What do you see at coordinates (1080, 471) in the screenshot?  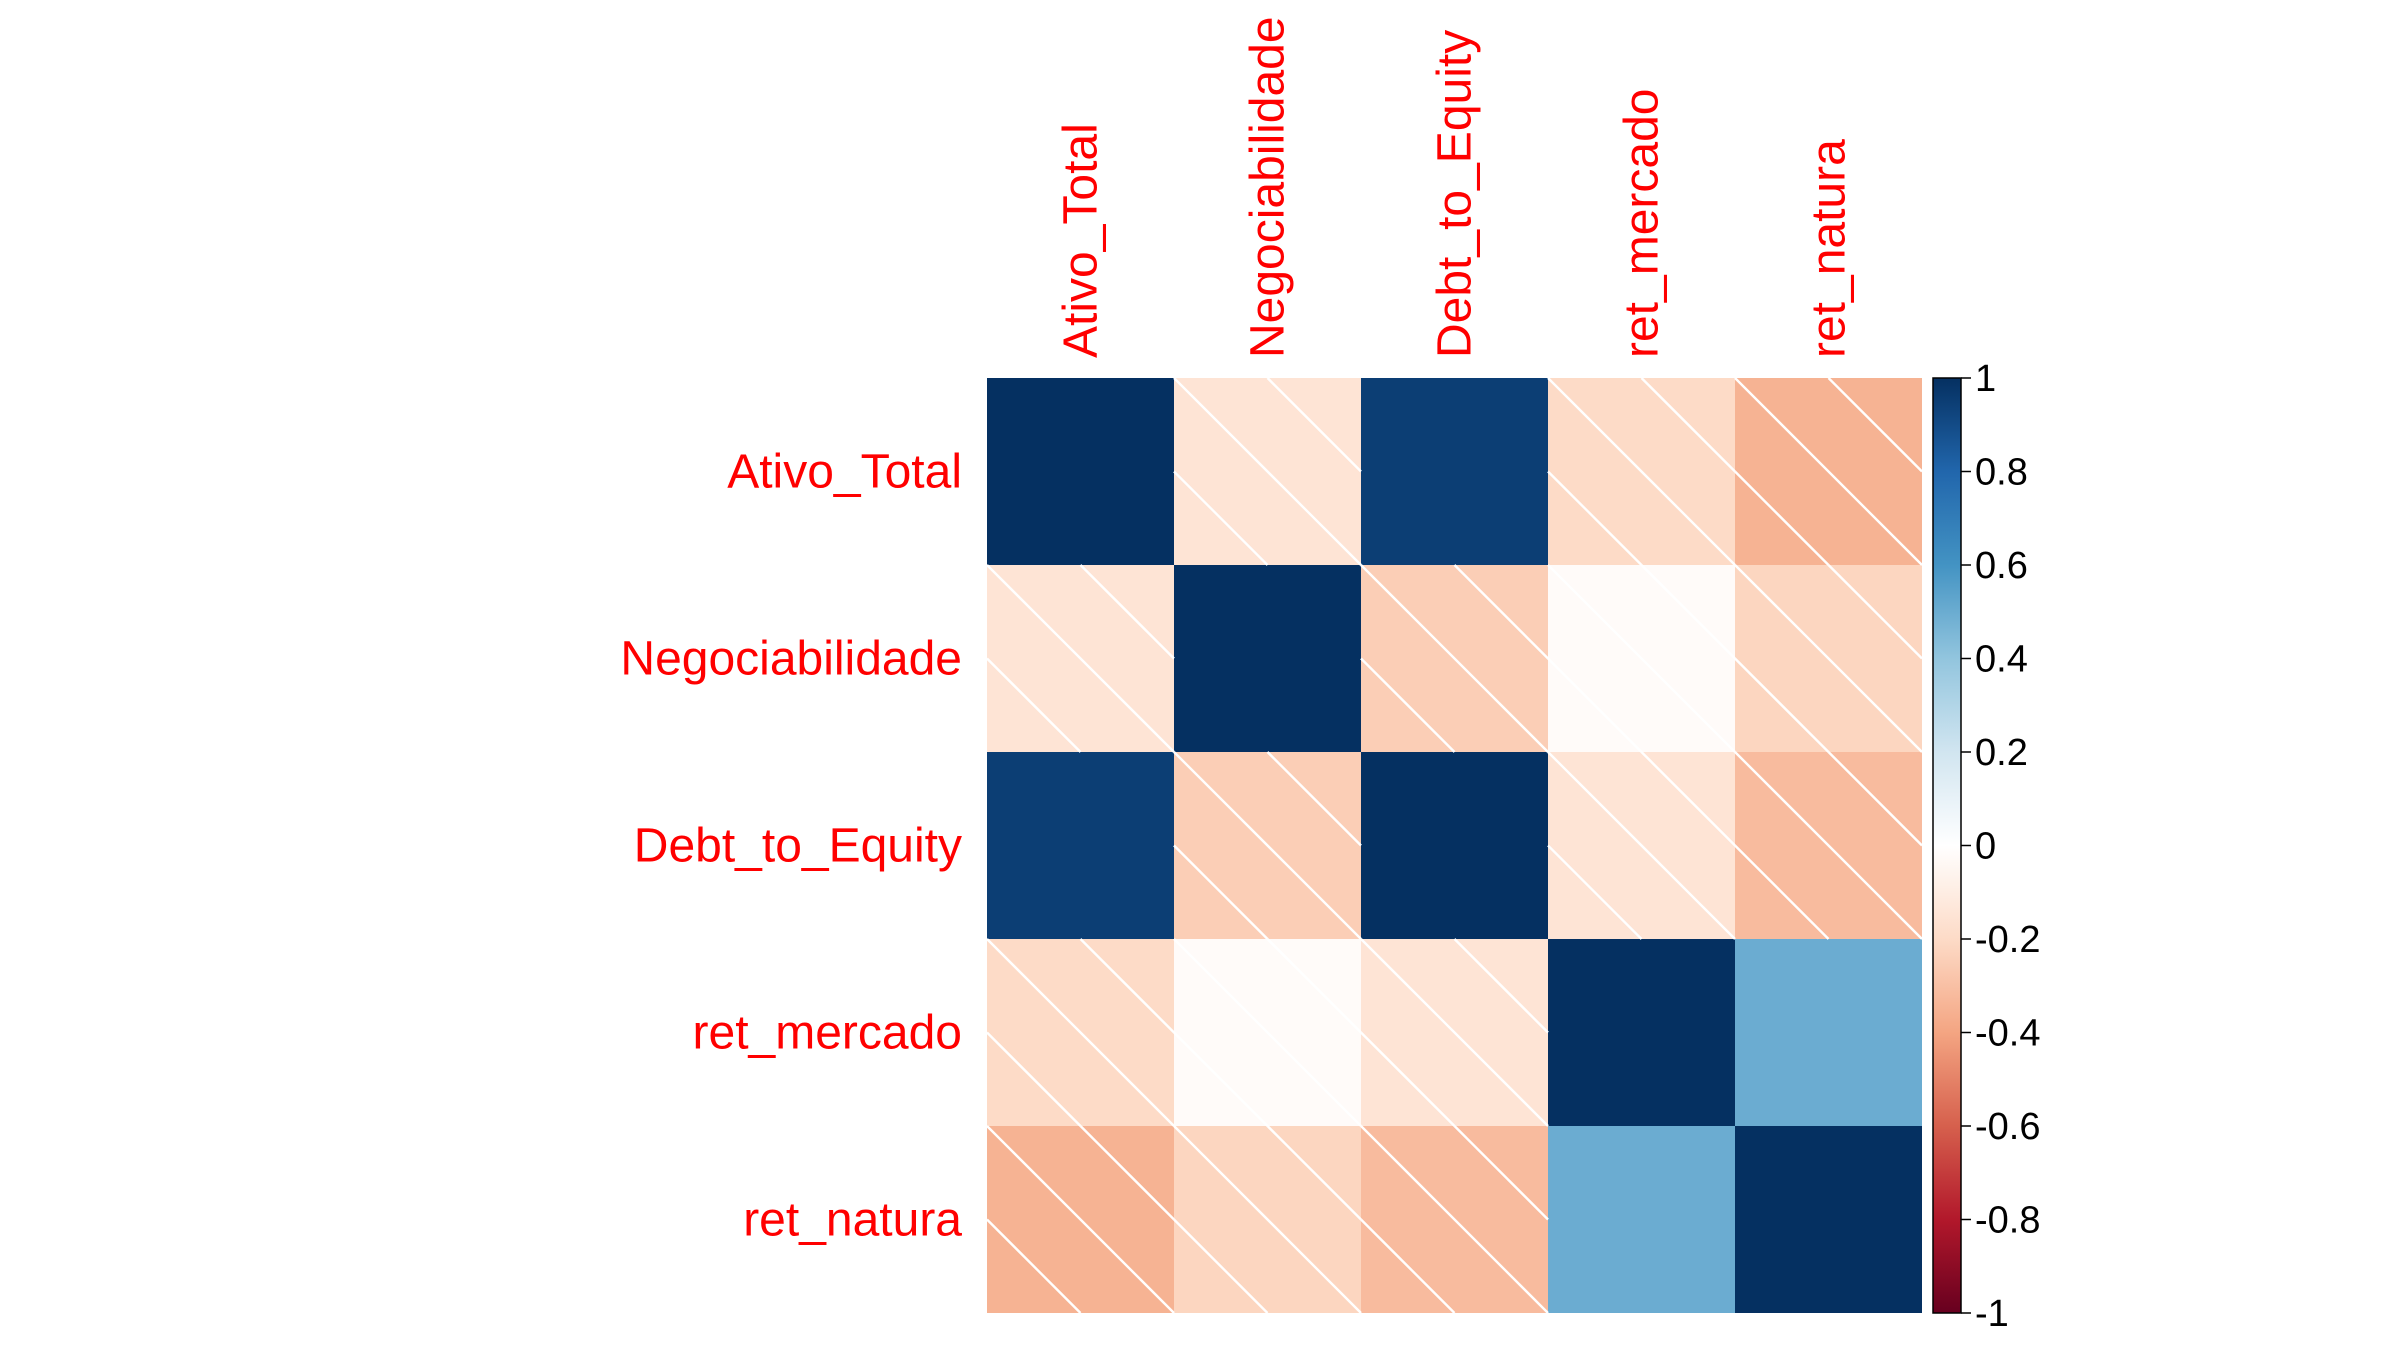 I see `heatmap-cell-Ativo_Total-Ativo_Total` at bounding box center [1080, 471].